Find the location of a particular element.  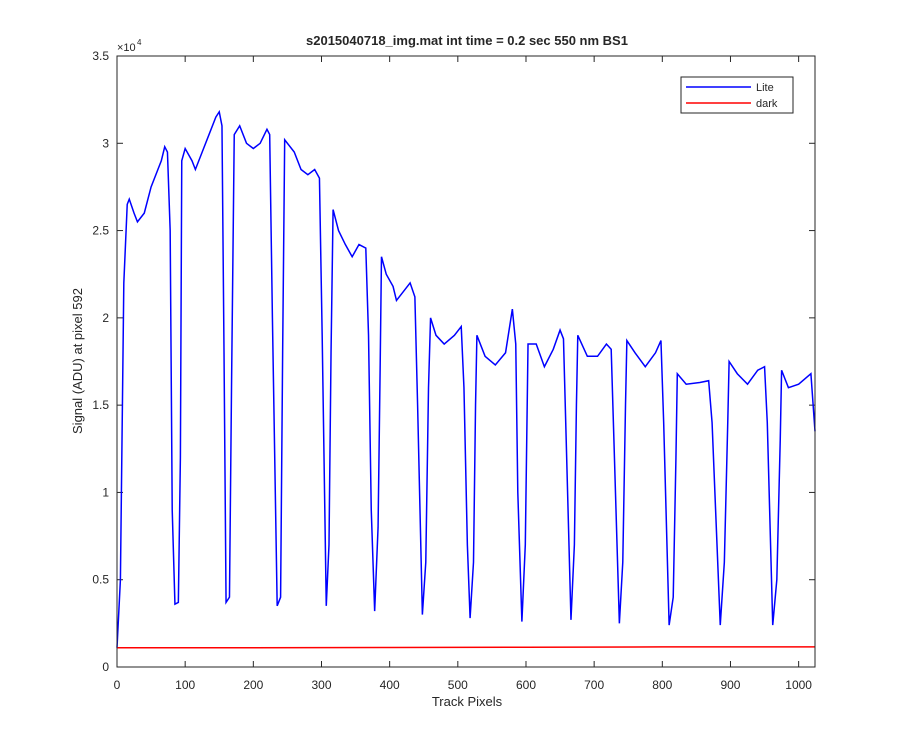

y-multiplier: ×10 is located at coordinates (126, 48).